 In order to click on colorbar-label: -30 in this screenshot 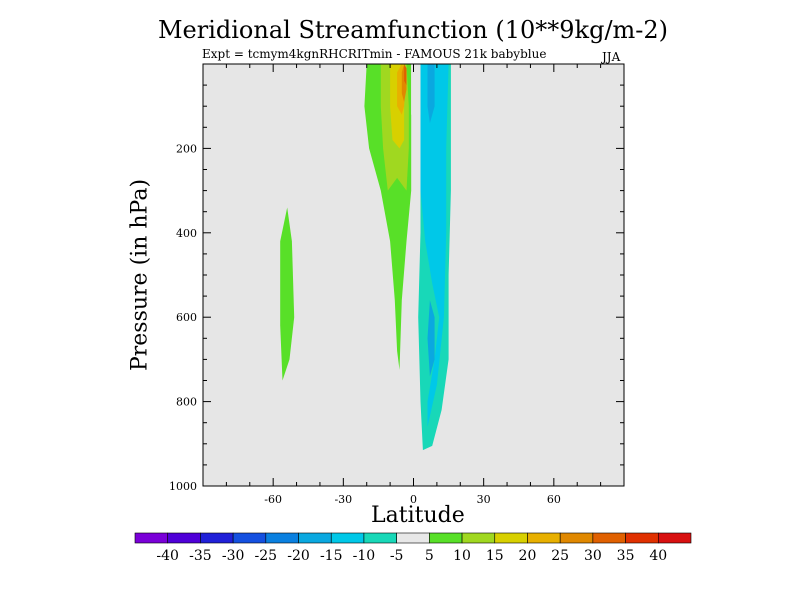, I will do `click(233, 556)`.